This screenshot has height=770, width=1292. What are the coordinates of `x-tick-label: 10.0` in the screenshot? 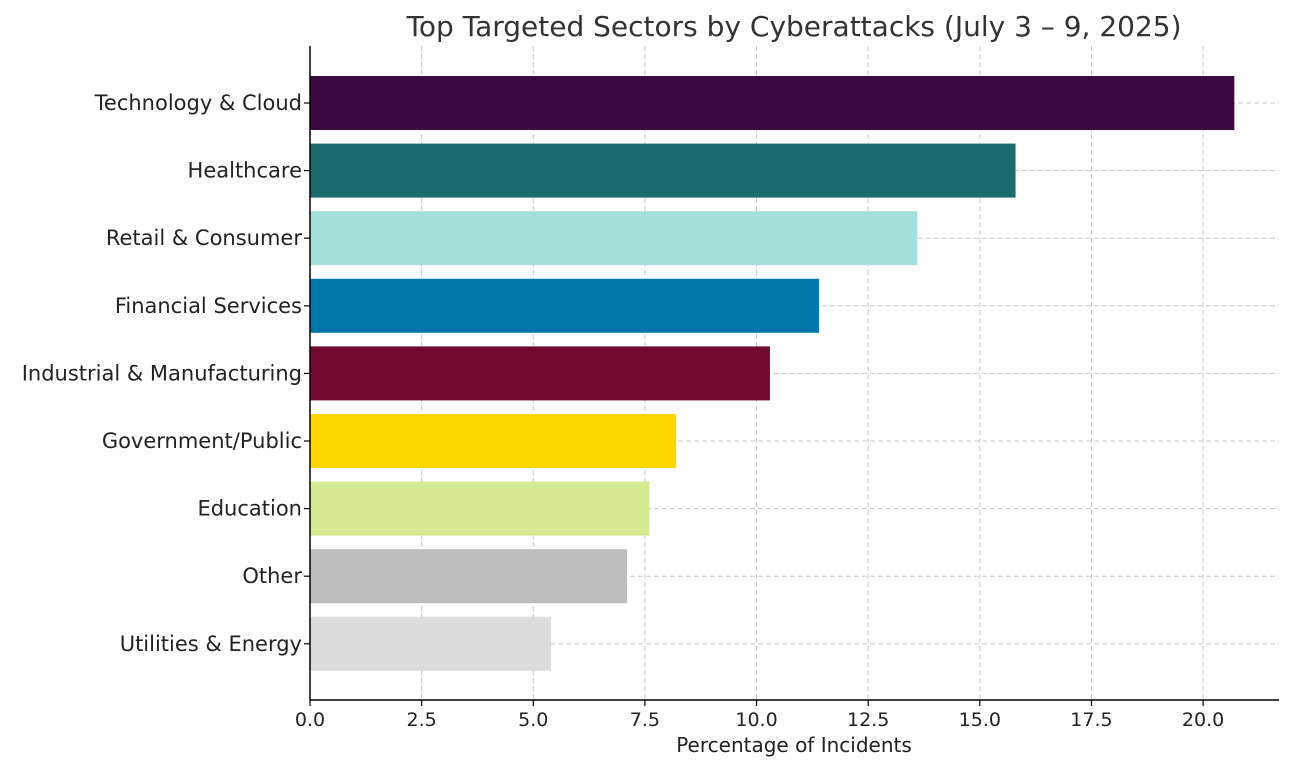 It's located at (756, 720).